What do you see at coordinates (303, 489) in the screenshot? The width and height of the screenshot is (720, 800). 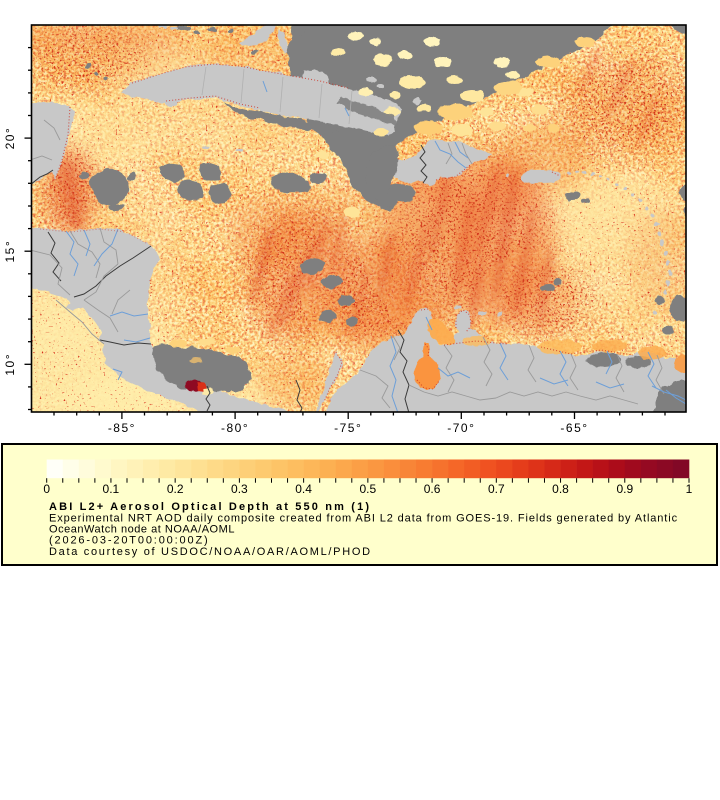 I see `svg-text: 0.4` at bounding box center [303, 489].